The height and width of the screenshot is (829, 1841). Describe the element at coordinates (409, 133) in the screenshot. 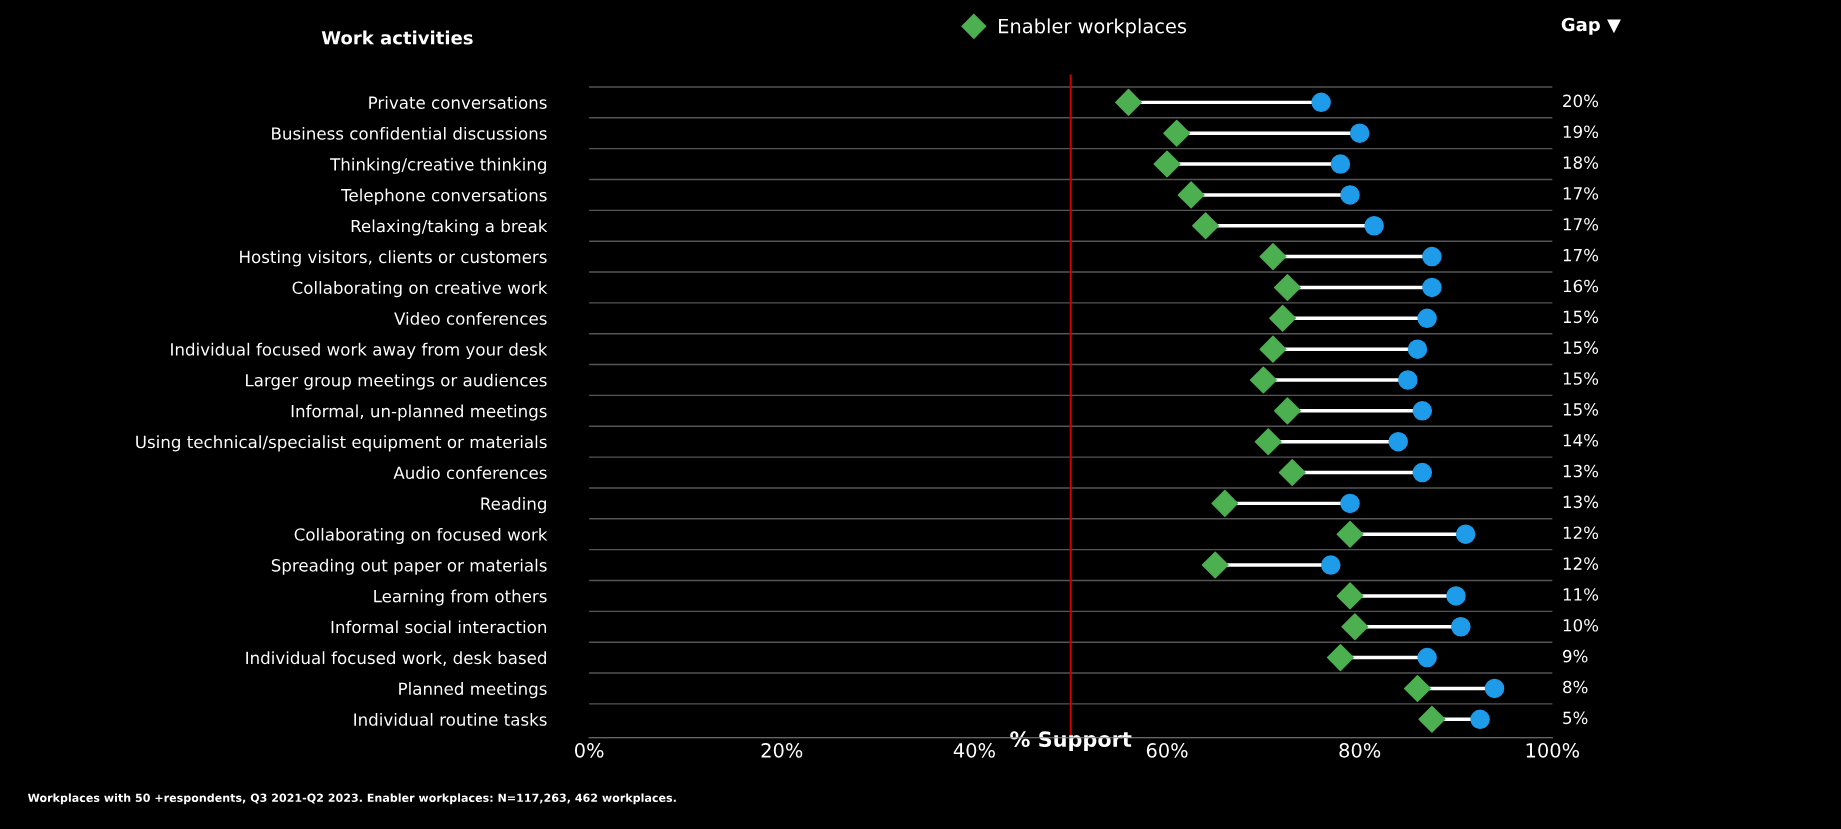

I see `y-tick-label: Business confidential discussions` at that location.